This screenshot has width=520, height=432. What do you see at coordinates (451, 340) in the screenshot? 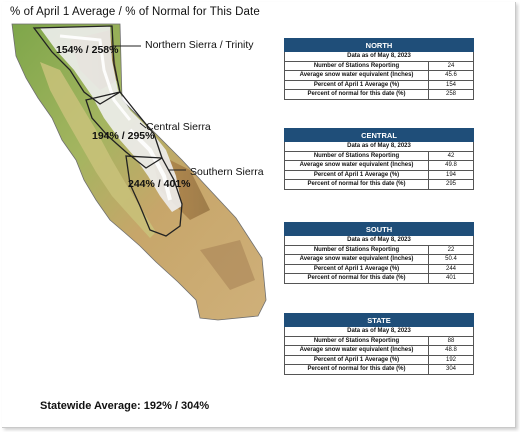
I see `row-value: 88` at bounding box center [451, 340].